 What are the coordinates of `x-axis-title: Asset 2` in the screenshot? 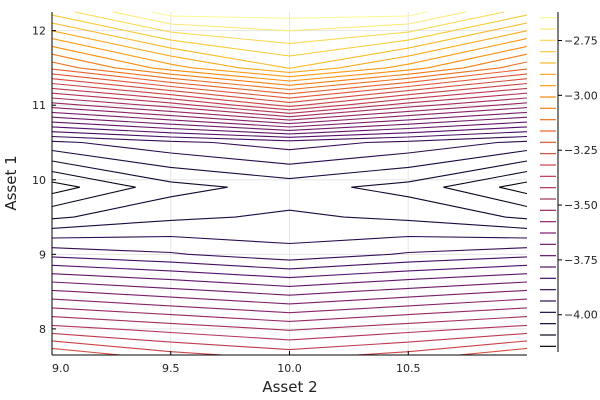 It's located at (289, 387).